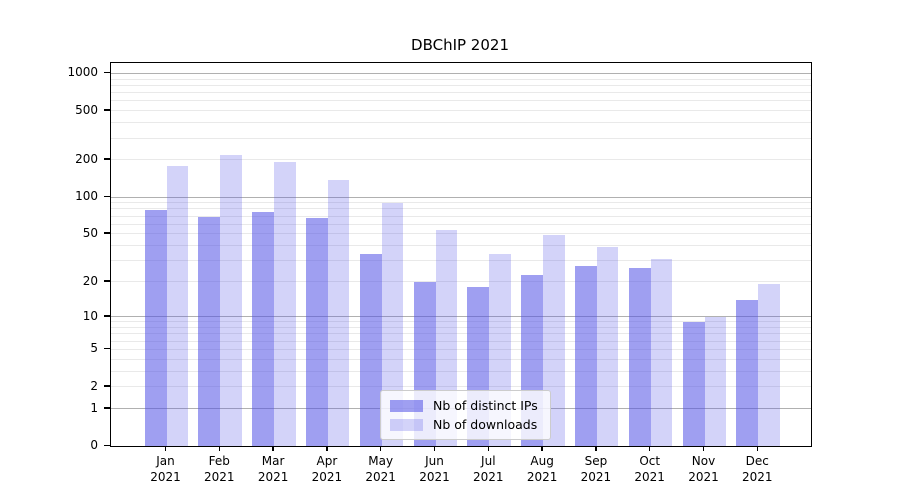 The height and width of the screenshot is (500, 900). Describe the element at coordinates (585, 356) in the screenshot. I see `bar-nb-of-distinct-ips-sep-2021` at that location.